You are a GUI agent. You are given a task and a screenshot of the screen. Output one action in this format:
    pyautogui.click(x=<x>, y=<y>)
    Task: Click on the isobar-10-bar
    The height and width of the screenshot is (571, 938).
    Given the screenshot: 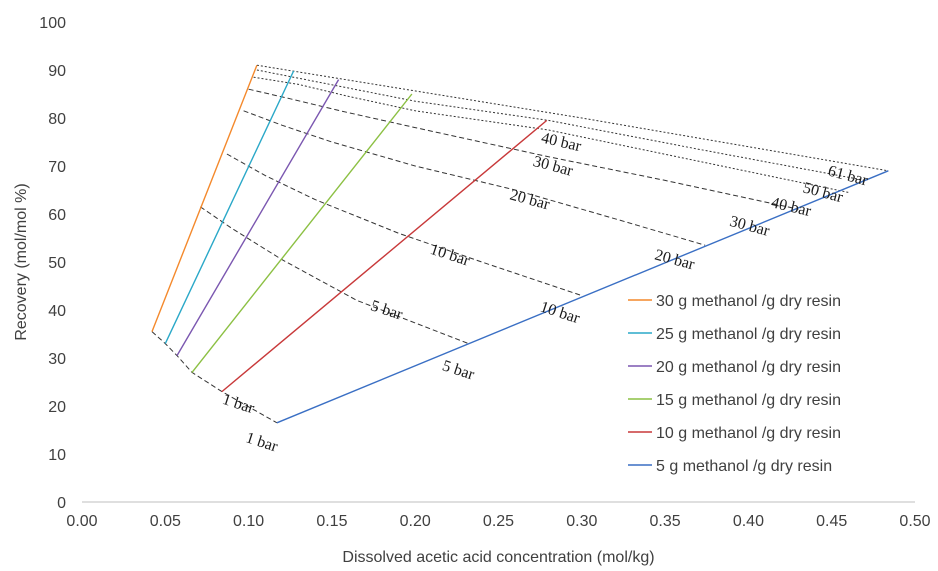 What is the action you would take?
    pyautogui.click(x=404, y=225)
    